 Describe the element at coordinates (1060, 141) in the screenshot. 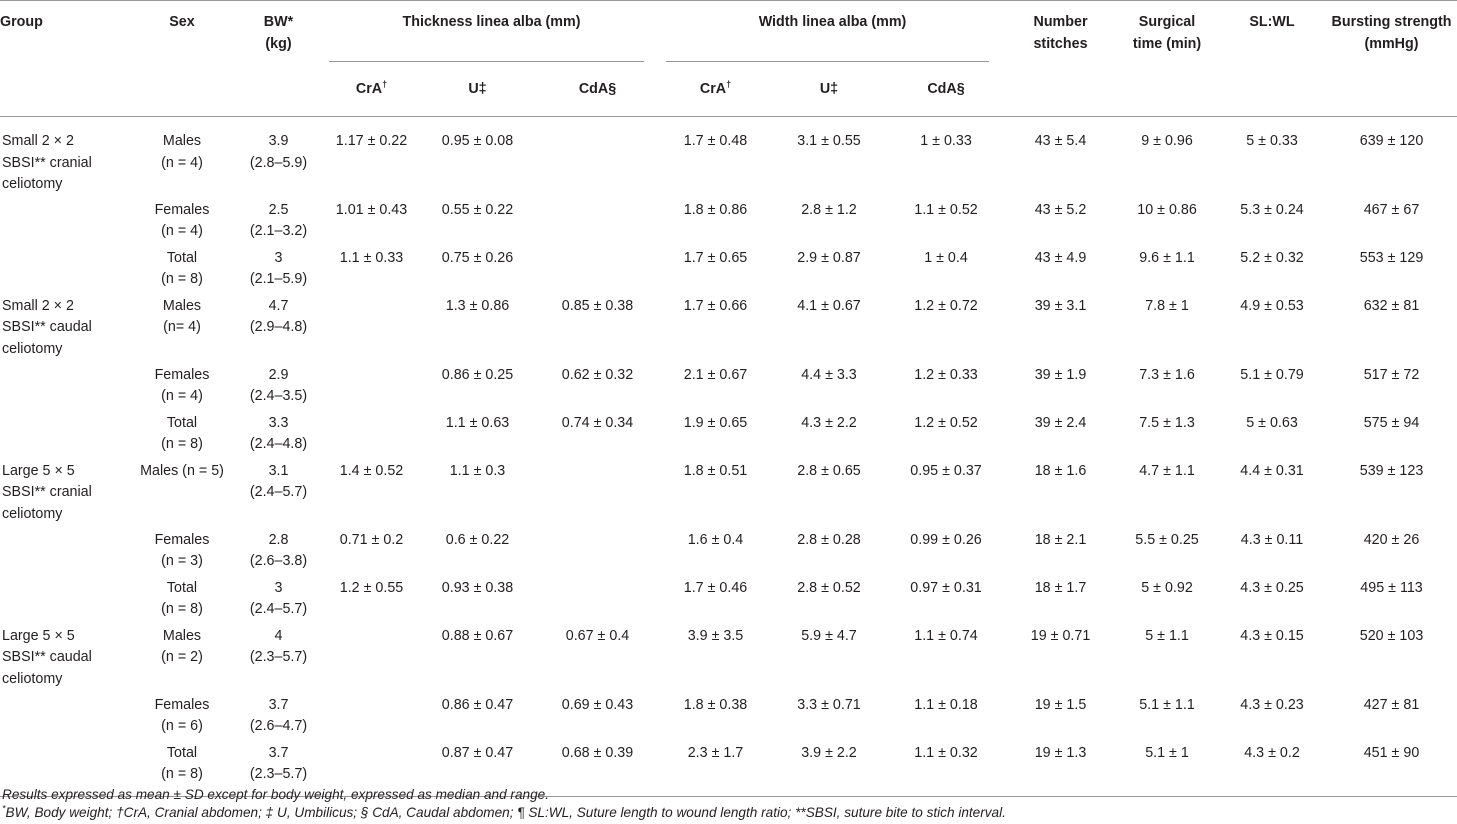

I see `stitches-cell: 43 ± 5.4` at that location.